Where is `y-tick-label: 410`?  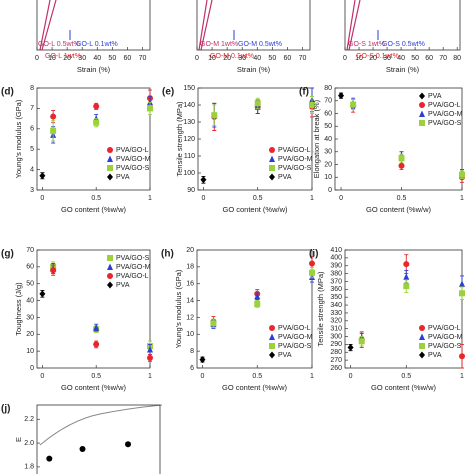
y-tick-label: 410 is located at coordinates (336, 250).